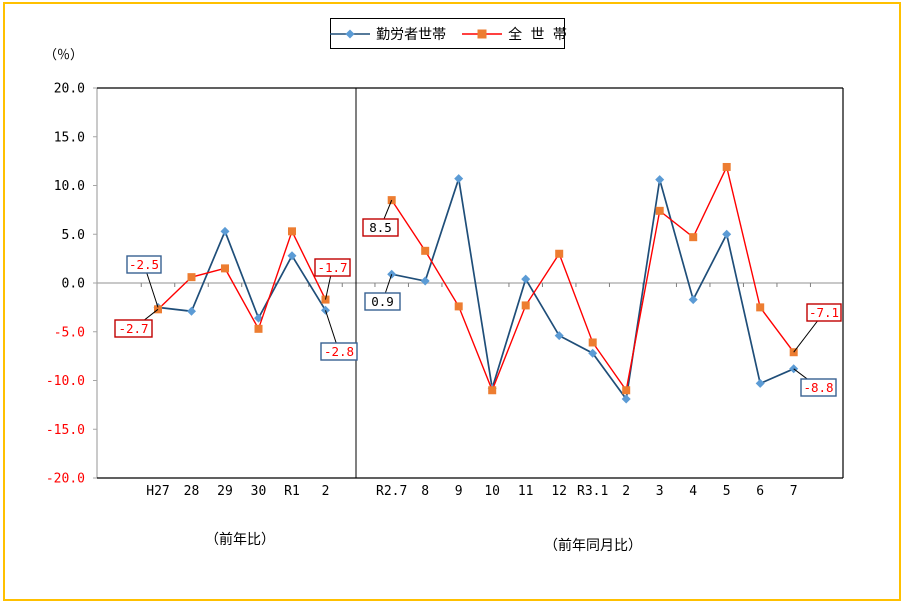  What do you see at coordinates (73, 284) in the screenshot?
I see `y-tick-label: 0.0` at bounding box center [73, 284].